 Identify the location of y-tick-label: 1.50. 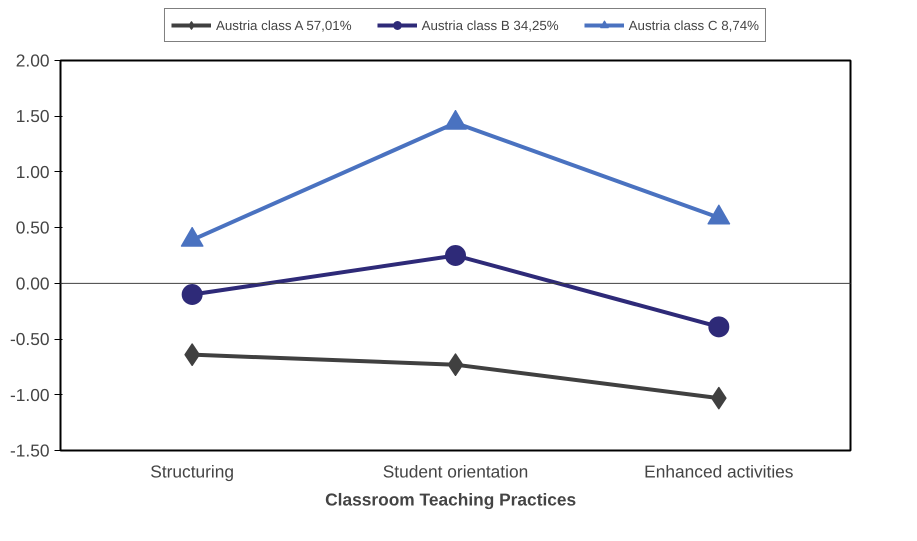
(33, 116).